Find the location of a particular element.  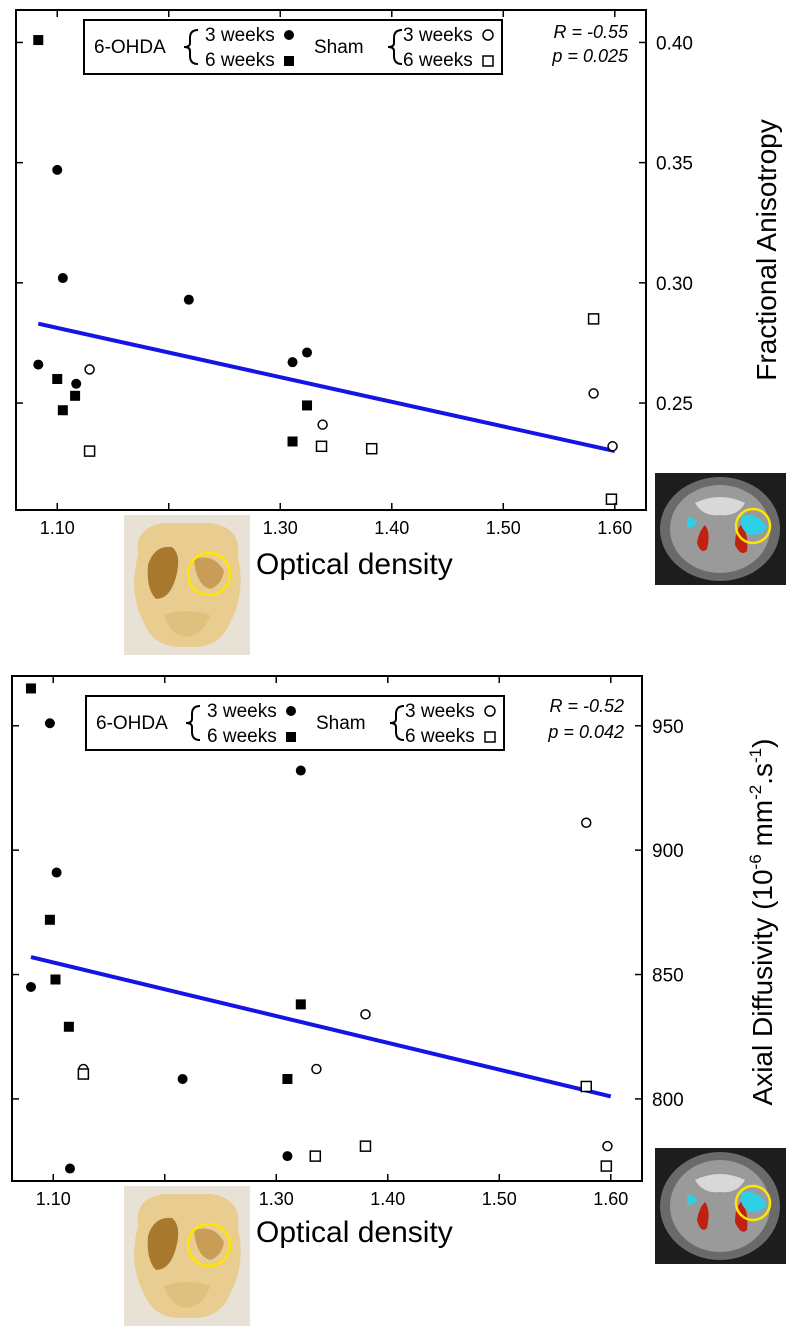

y-tick-label: 0.40 is located at coordinates (674, 43).